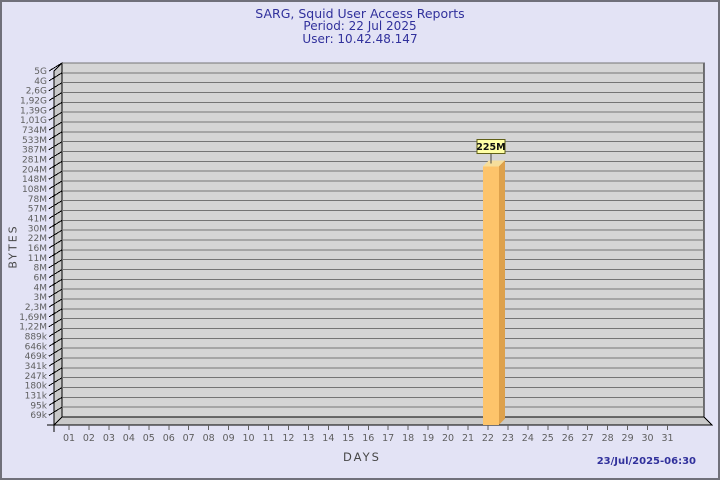 The image size is (720, 480). Describe the element at coordinates (34, 141) in the screenshot. I see `y-tick-label: 533M` at that location.